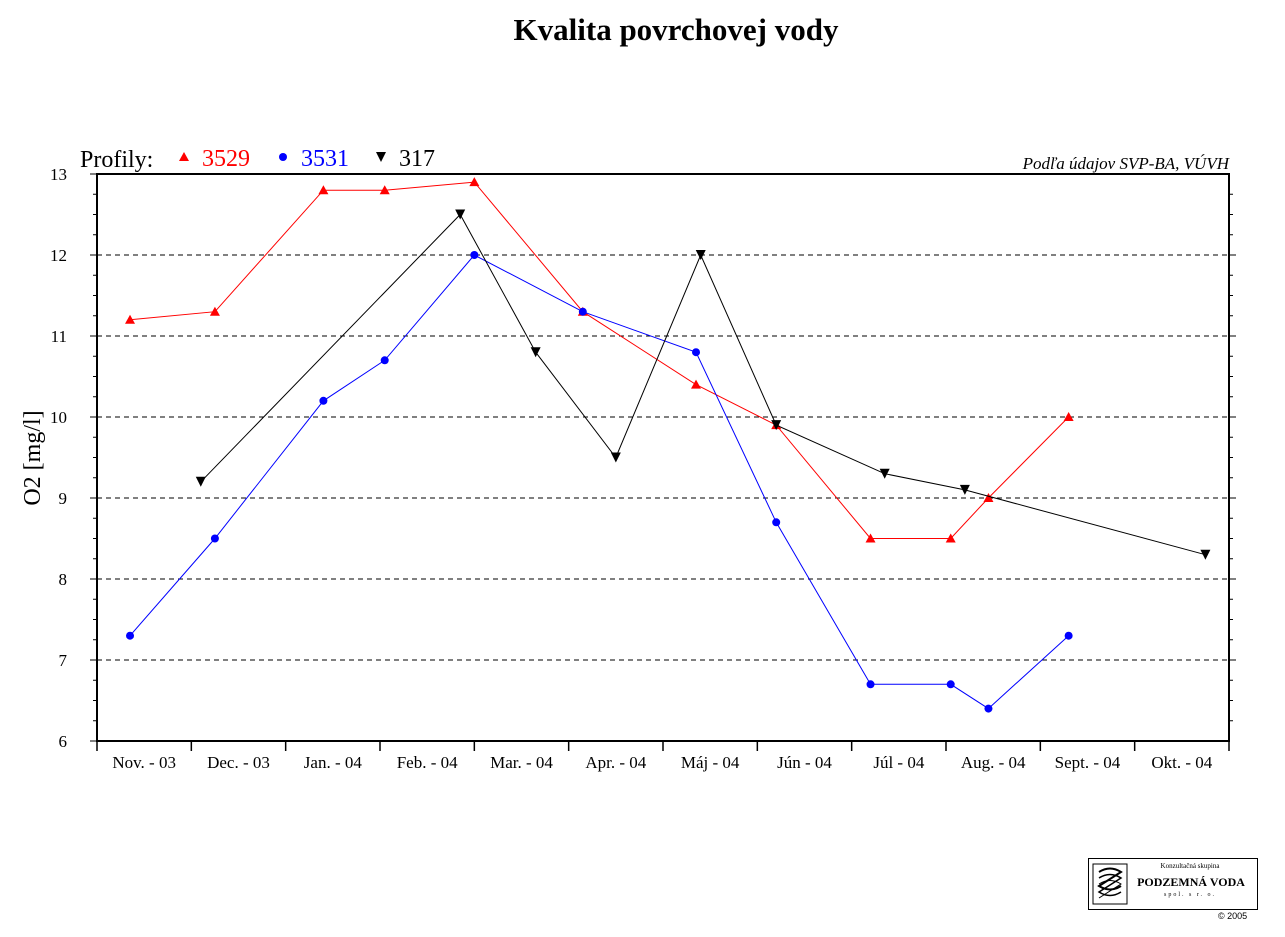 The width and height of the screenshot is (1285, 937). I want to click on x-tick-label: Jan. - 04, so click(333, 762).